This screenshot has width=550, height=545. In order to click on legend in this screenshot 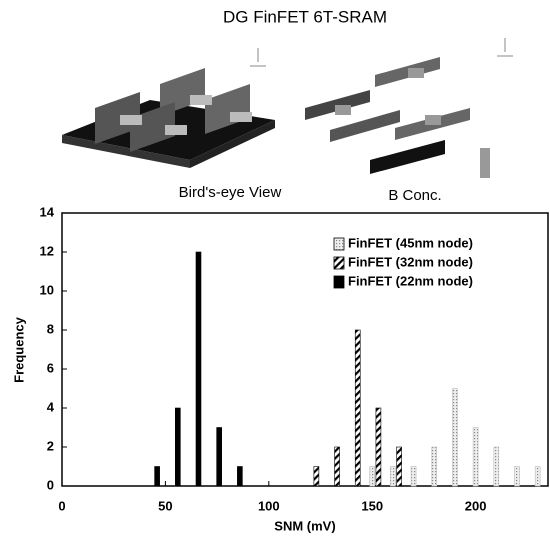, I will do `click(412, 264)`.